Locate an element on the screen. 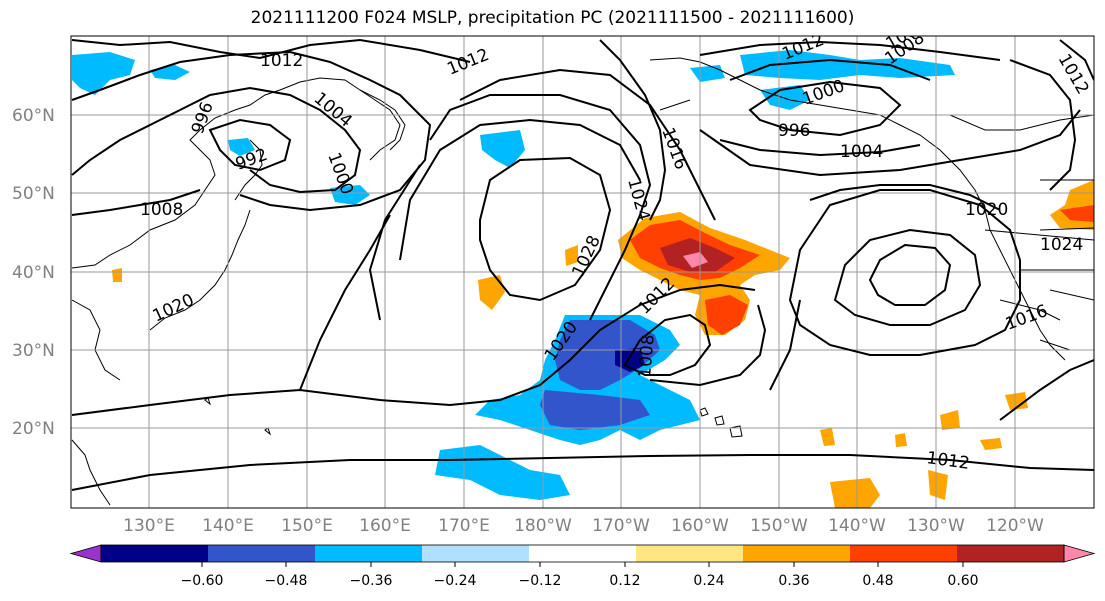  isobar-label: 1004 is located at coordinates (861, 152).